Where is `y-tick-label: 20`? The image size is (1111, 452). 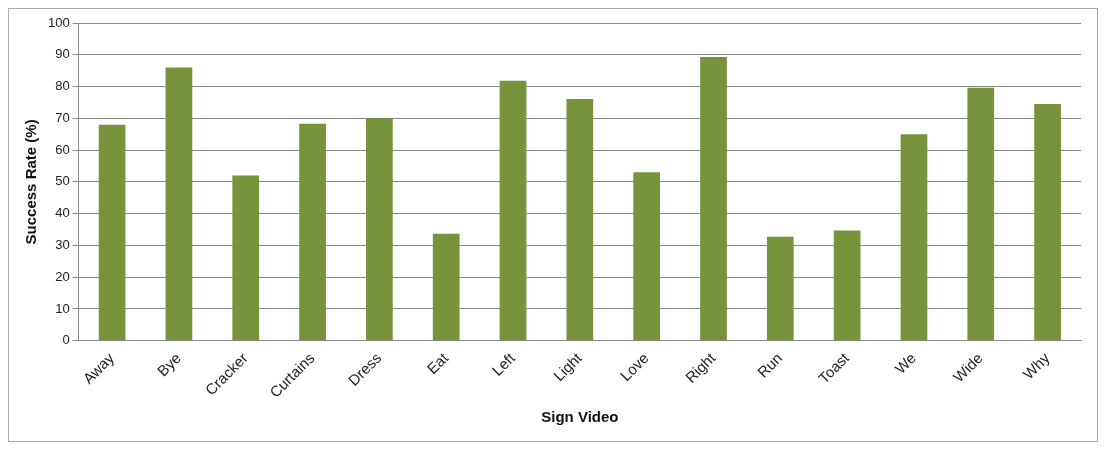
y-tick-label: 20 is located at coordinates (62, 276).